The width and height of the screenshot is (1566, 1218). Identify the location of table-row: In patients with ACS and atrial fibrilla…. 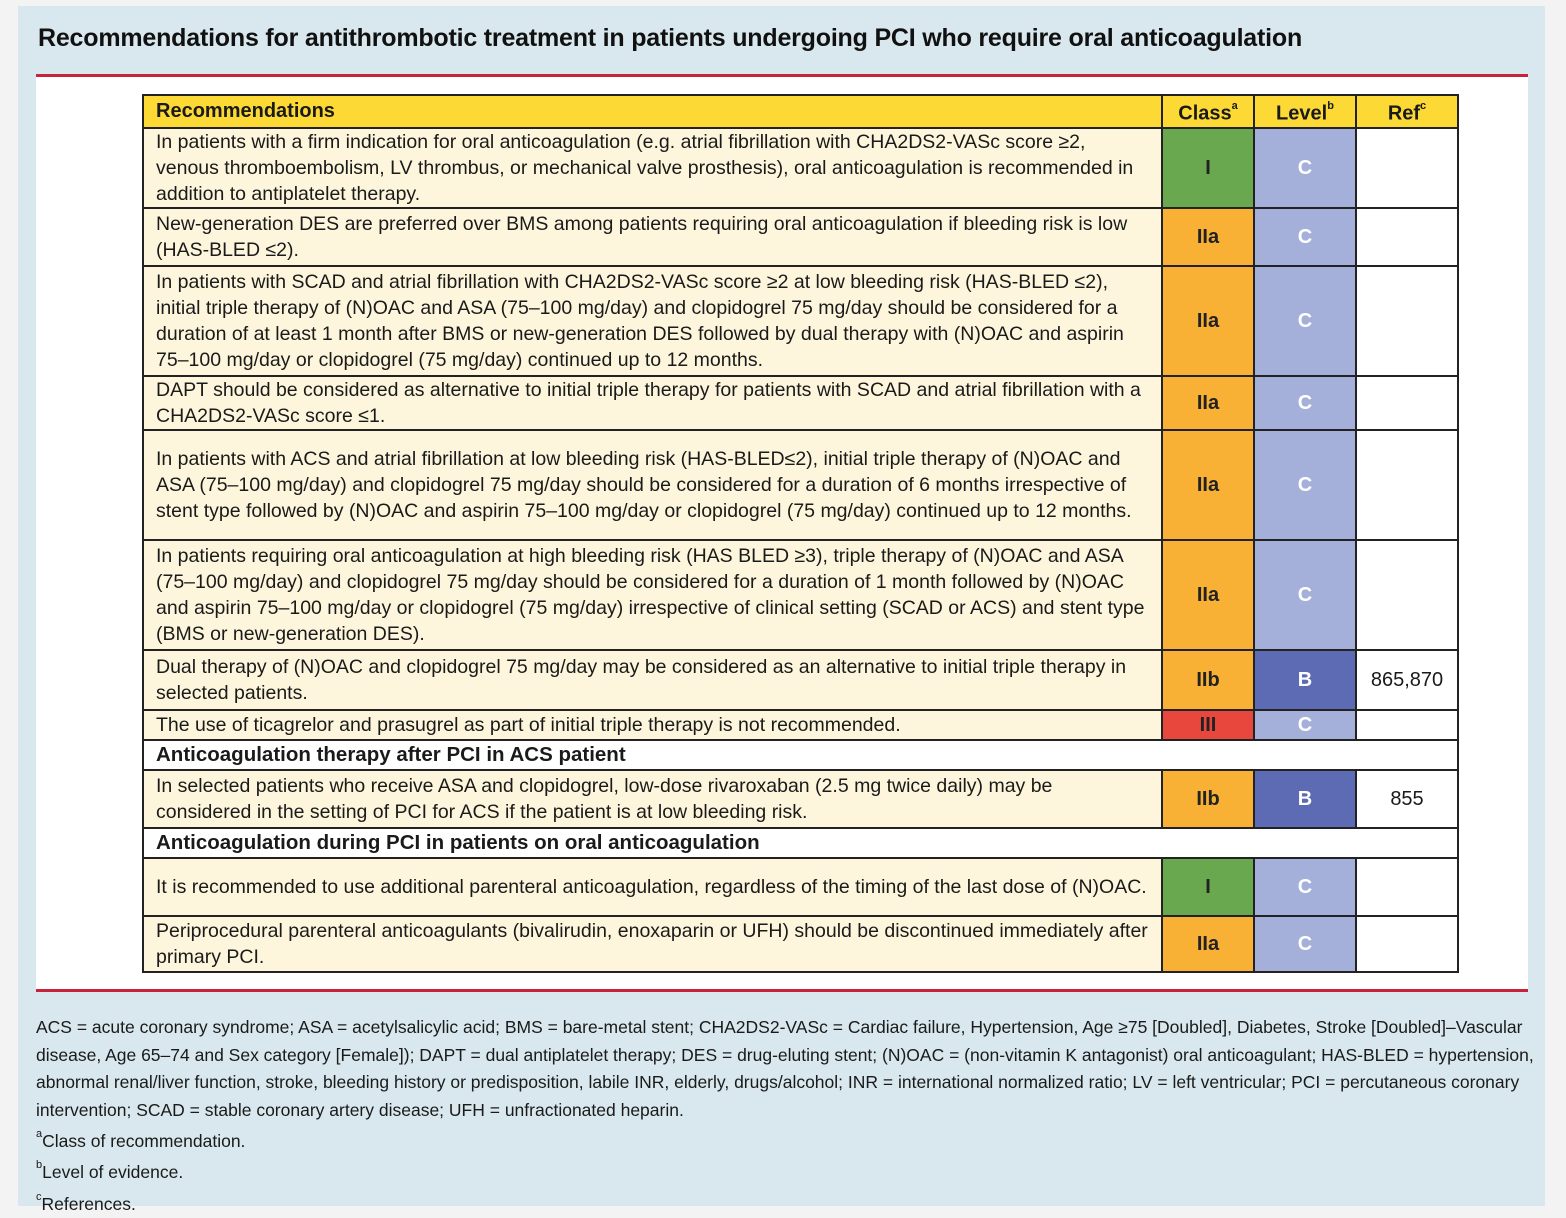
(800, 484).